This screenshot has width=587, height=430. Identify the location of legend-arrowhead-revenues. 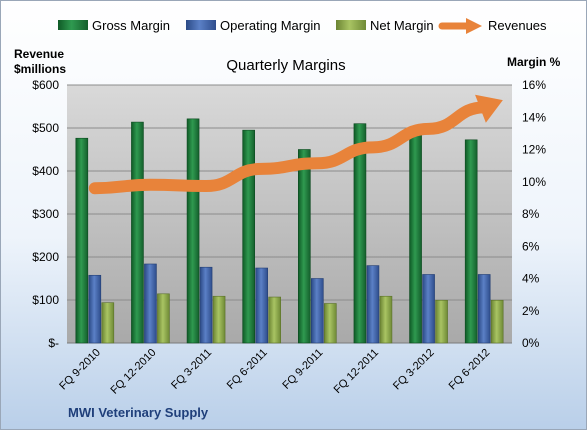
(474, 26).